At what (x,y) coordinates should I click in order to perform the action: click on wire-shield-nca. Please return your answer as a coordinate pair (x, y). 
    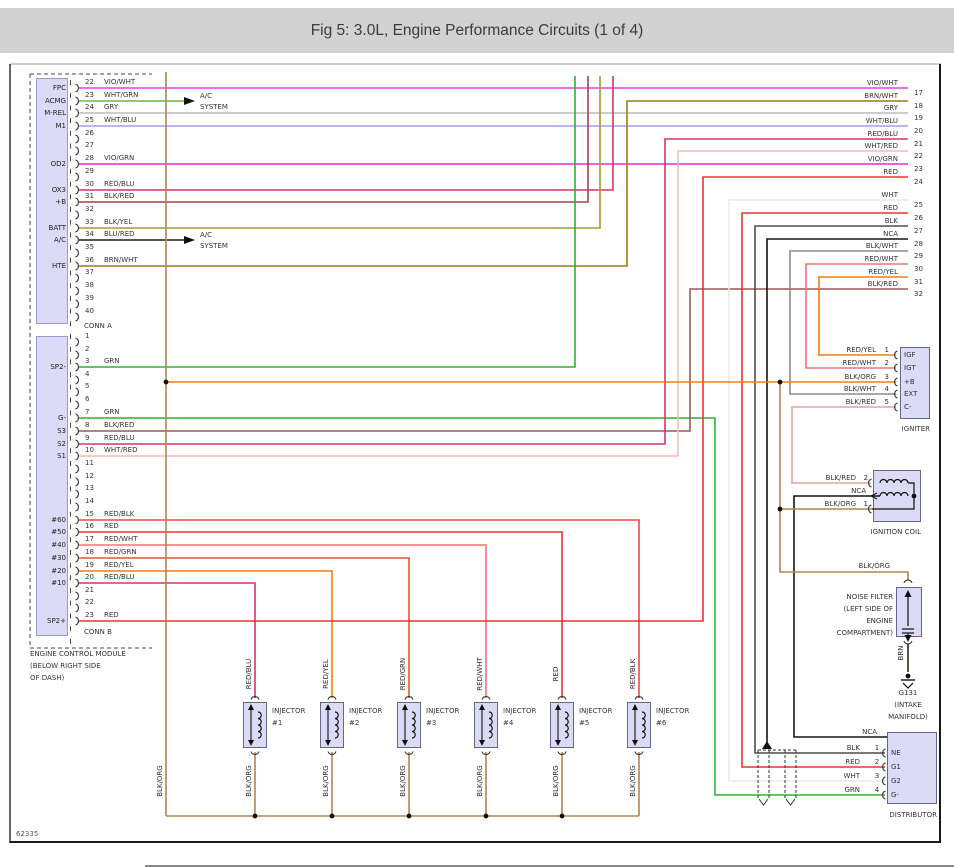
    Looking at the image, I should click on (837, 490).